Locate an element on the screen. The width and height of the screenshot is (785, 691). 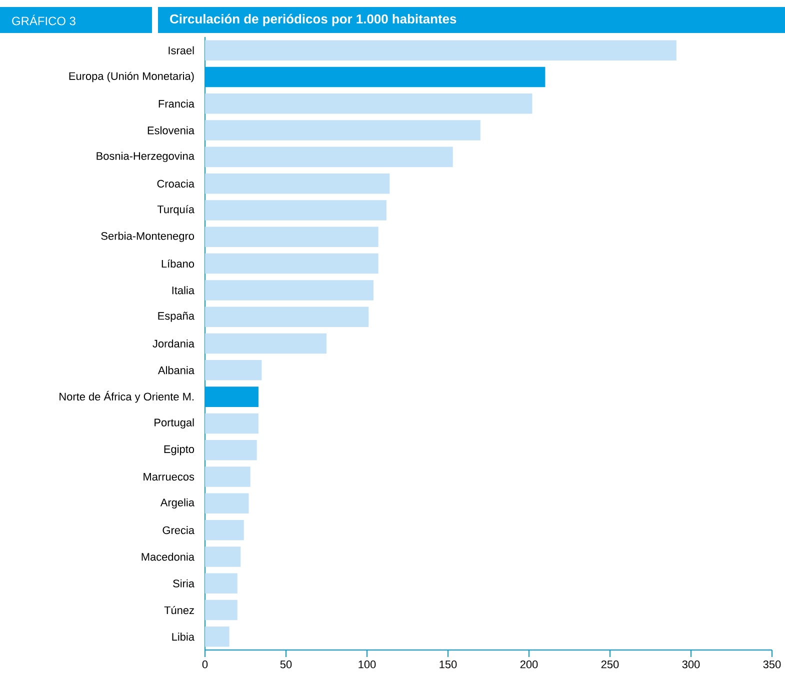
y-tick-label: Croacia is located at coordinates (175, 184).